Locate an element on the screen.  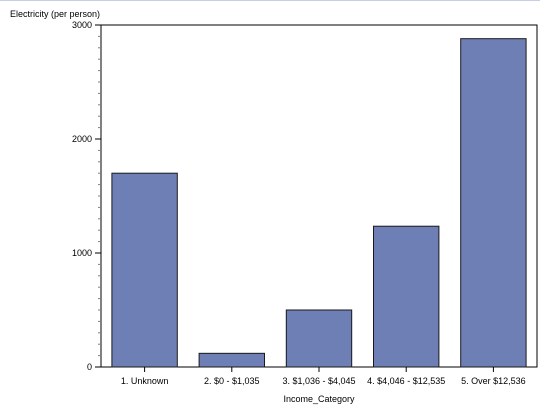
x-axis-title: Income_Category is located at coordinates (319, 399).